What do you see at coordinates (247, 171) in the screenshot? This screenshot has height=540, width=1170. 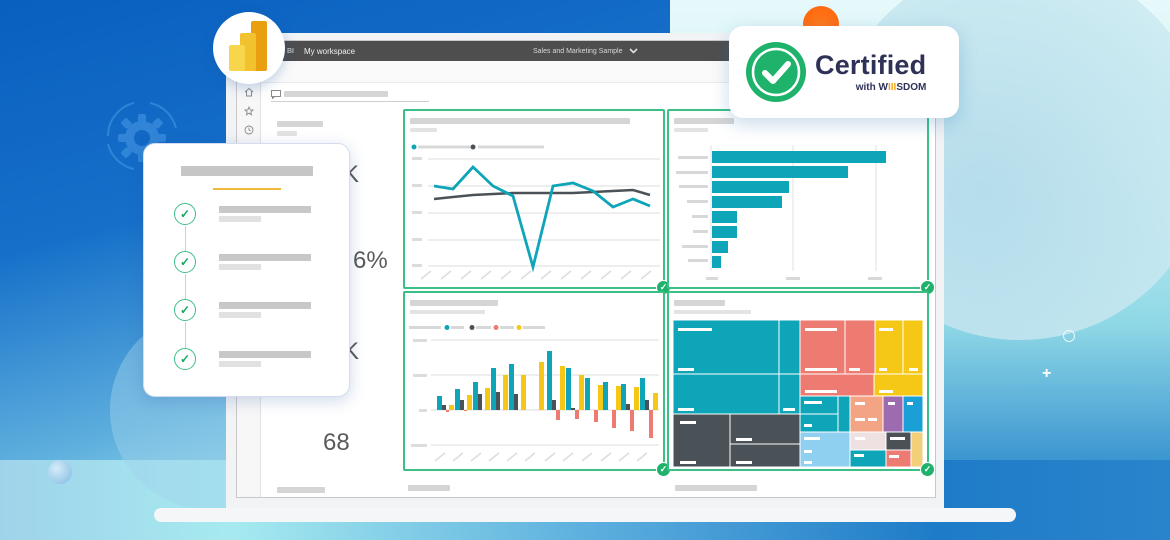 I see `checklist-title-placeholder` at bounding box center [247, 171].